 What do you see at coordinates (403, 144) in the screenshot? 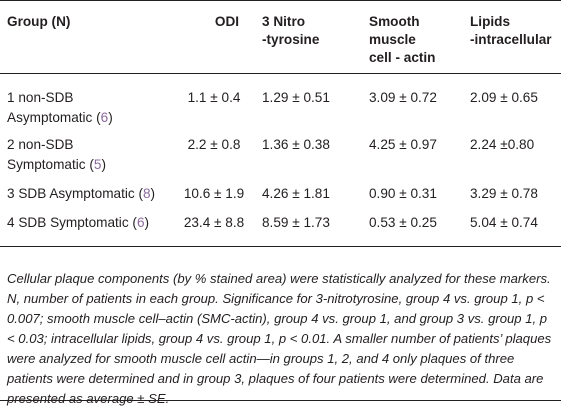
I see `smc-actin-value: 4.25 ± 0.97` at bounding box center [403, 144].